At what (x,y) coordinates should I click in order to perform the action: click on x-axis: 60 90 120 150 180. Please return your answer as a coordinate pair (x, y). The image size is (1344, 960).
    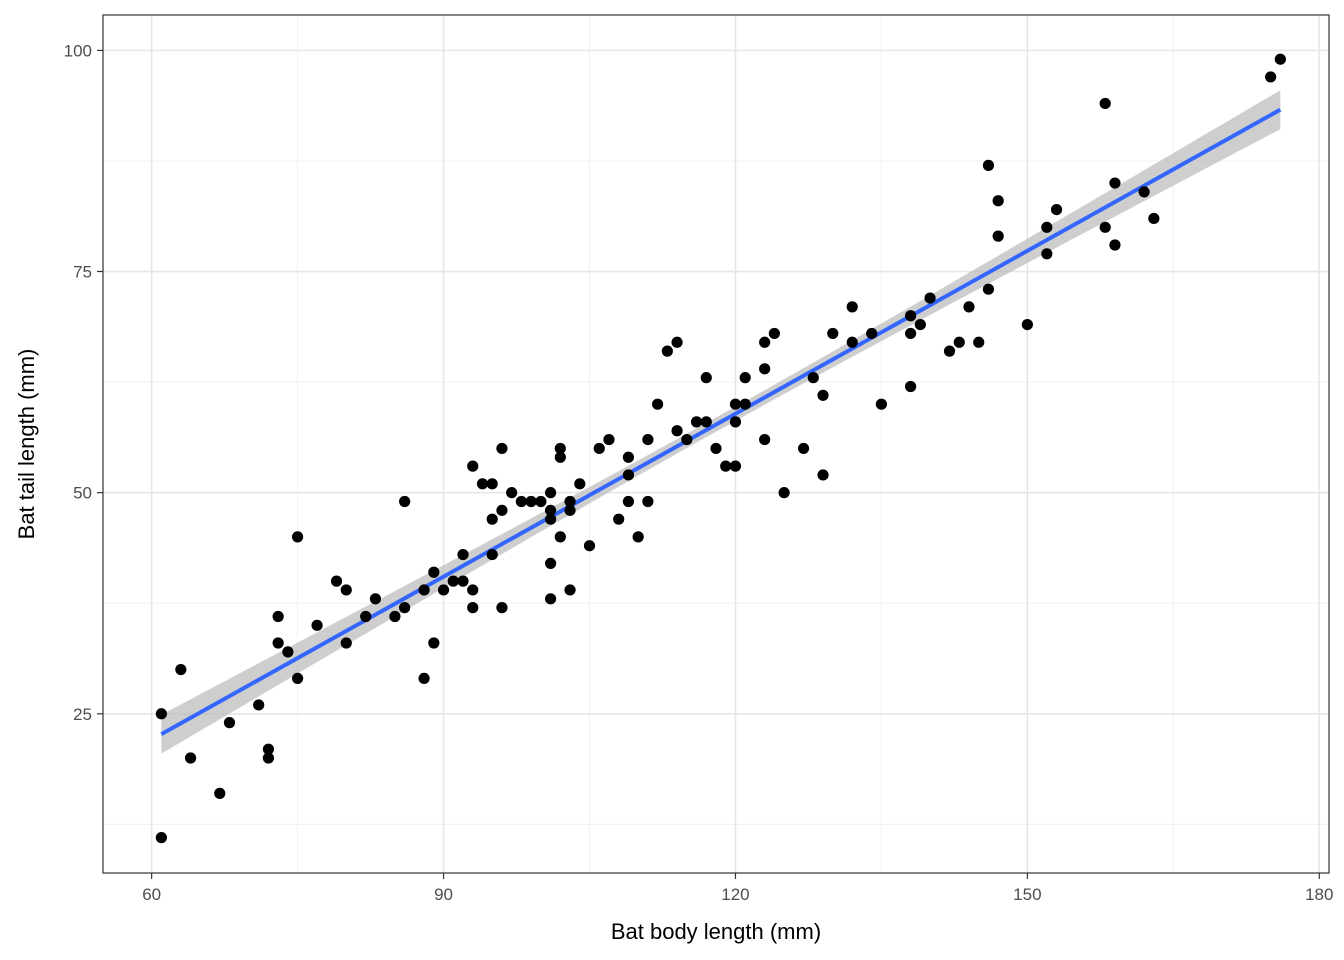
    Looking at the image, I should click on (737, 888).